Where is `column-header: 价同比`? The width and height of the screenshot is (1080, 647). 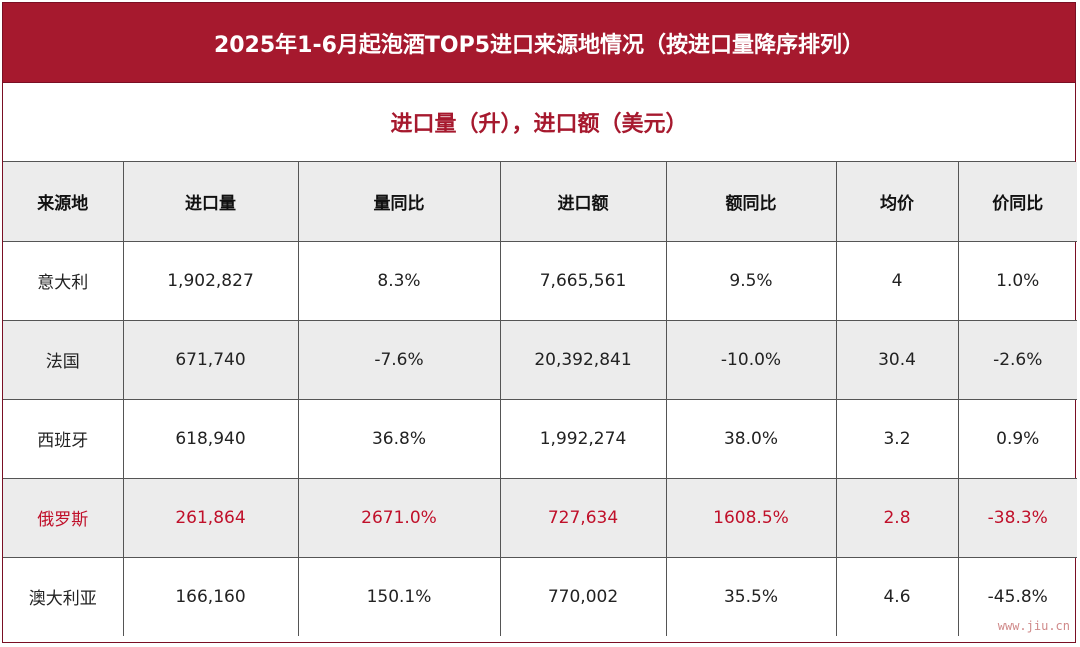 column-header: 价同比 is located at coordinates (1017, 202).